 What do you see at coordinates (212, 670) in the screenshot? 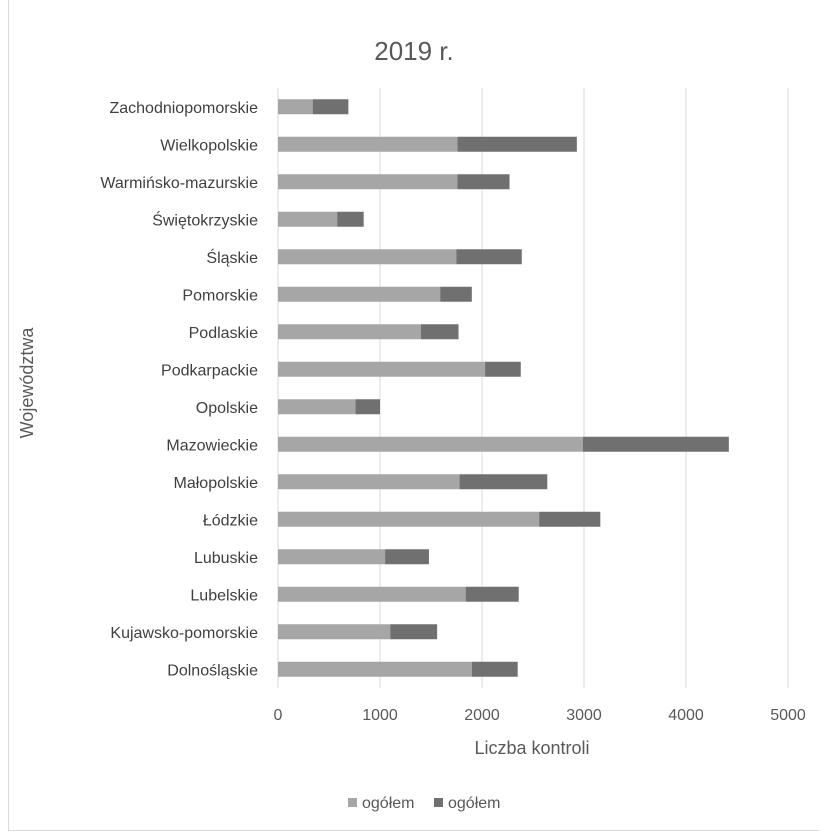
I see `category-label-15: Dolnośląskie` at bounding box center [212, 670].